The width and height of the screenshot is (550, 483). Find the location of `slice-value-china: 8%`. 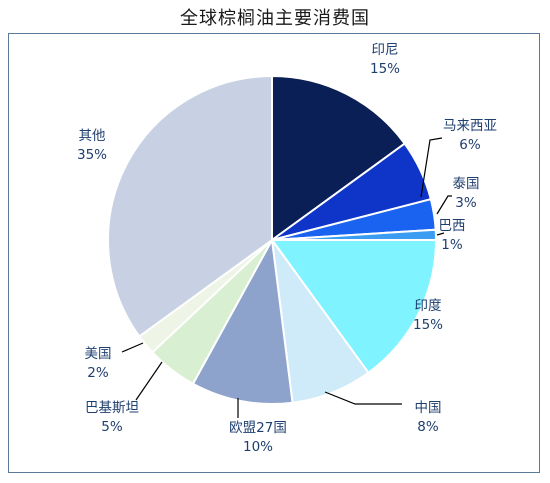

slice-value-china: 8% is located at coordinates (428, 427).